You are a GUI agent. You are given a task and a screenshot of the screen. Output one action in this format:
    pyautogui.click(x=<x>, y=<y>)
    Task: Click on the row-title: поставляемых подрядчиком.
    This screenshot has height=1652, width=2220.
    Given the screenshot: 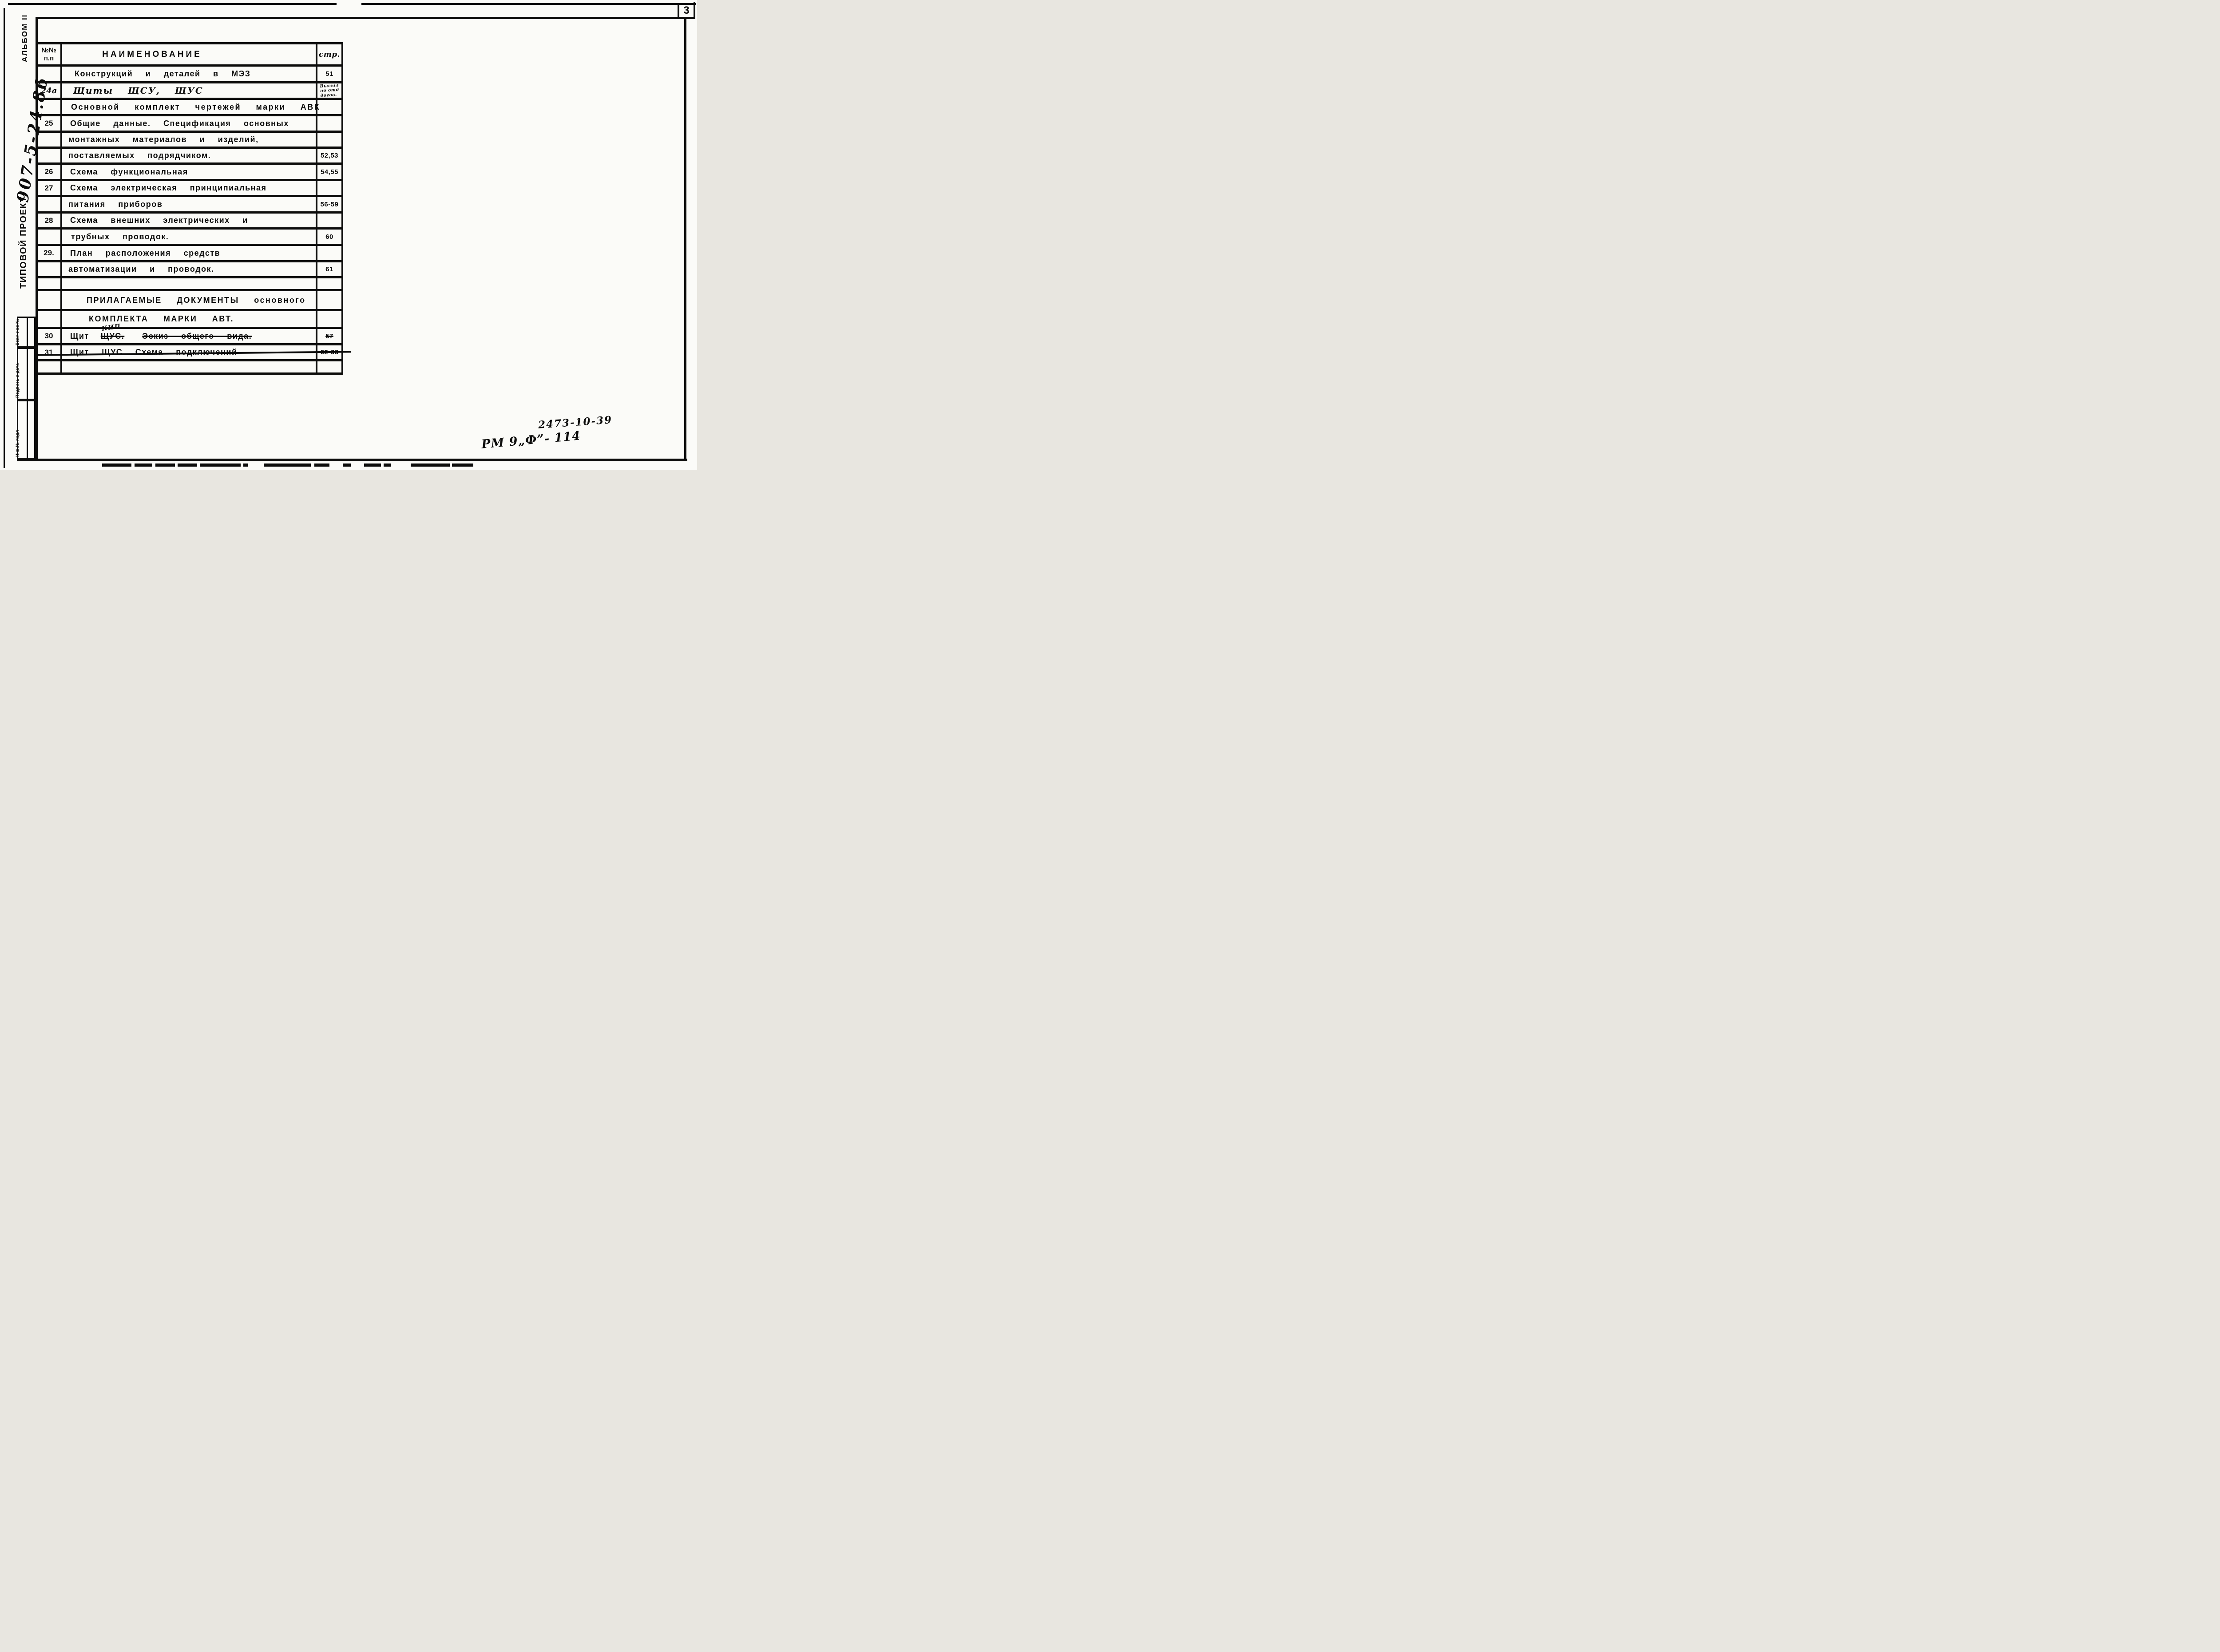 What is the action you would take?
    pyautogui.click(x=140, y=155)
    